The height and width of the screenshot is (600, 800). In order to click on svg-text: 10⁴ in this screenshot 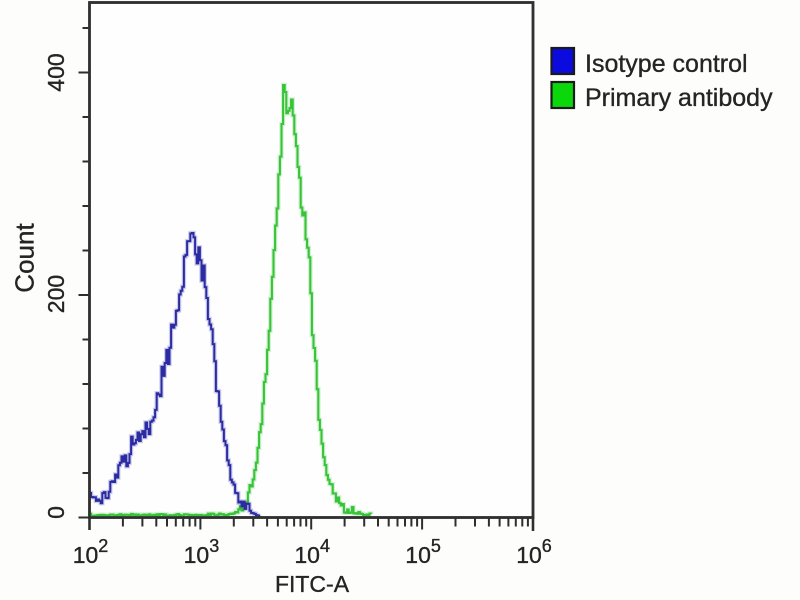, I will do `click(312, 552)`.